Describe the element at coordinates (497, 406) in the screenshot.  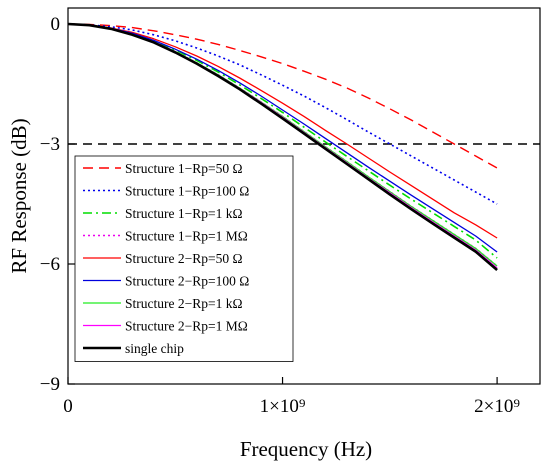
I see `x-tick-label-2: 2×10⁹` at that location.